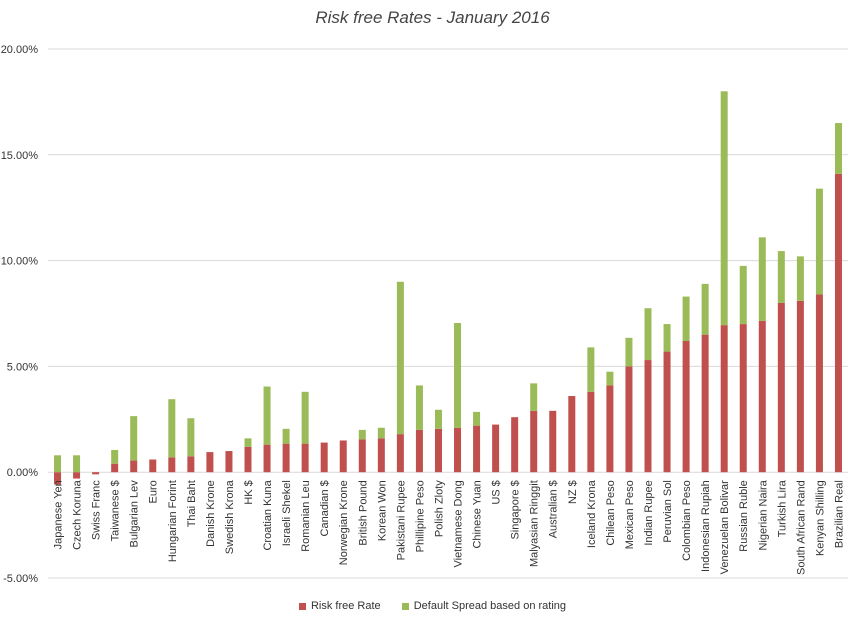 The image size is (865, 622). I want to click on y-tick-label: -5.00%, so click(20, 579).